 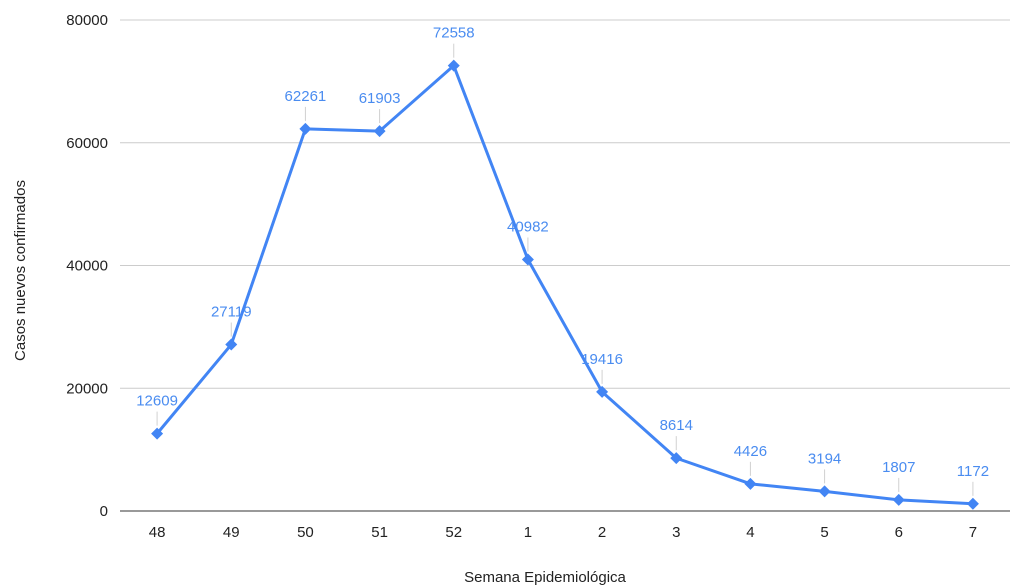 What do you see at coordinates (899, 532) in the screenshot?
I see `x-tick-label: 6` at bounding box center [899, 532].